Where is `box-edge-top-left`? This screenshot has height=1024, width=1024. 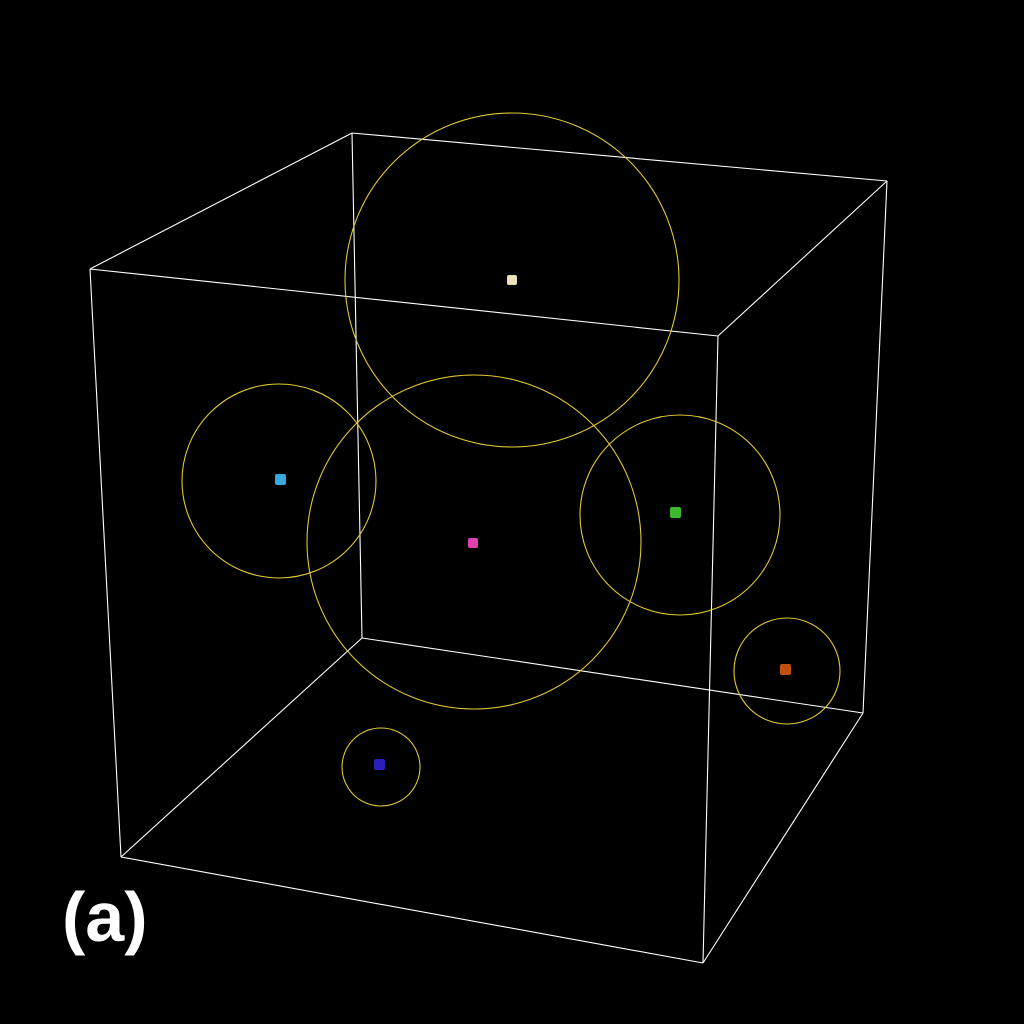 box-edge-top-left is located at coordinates (221, 201).